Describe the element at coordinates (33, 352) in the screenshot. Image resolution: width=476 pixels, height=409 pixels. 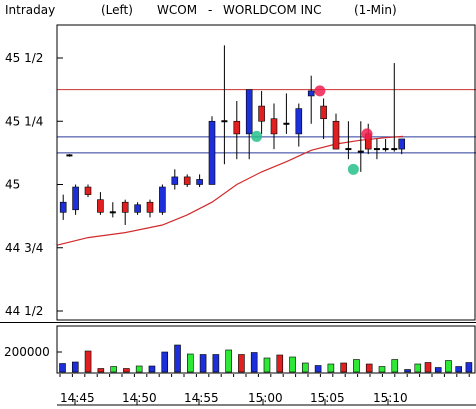
I see `volume-axis-ticks: 200000` at that location.